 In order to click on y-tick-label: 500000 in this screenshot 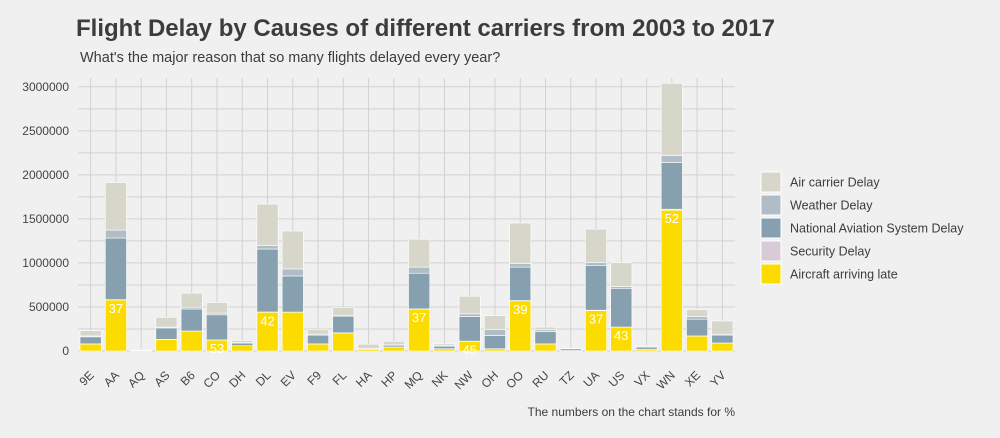, I will do `click(49, 307)`.